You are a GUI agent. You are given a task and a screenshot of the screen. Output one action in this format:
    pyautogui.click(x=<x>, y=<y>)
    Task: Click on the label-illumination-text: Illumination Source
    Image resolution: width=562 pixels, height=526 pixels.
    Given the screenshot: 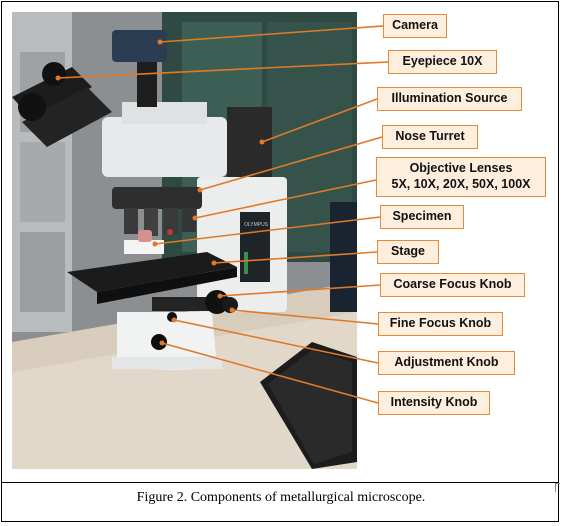 What is the action you would take?
    pyautogui.click(x=449, y=98)
    